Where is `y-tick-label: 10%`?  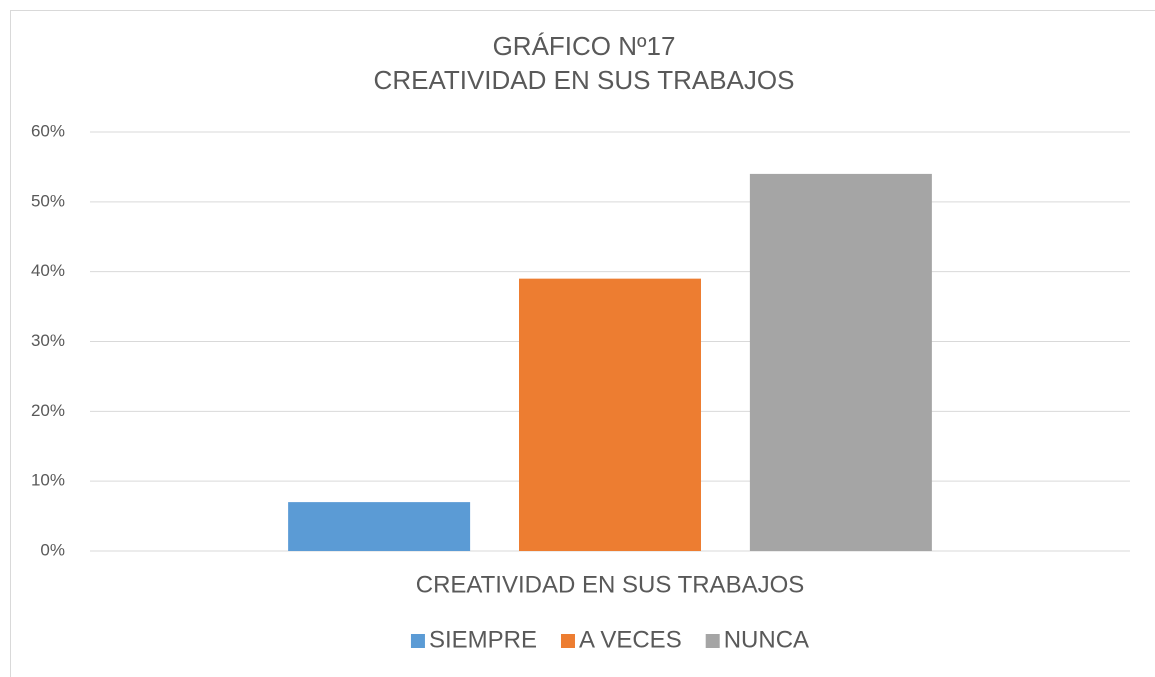 y-tick-label: 10% is located at coordinates (48, 480).